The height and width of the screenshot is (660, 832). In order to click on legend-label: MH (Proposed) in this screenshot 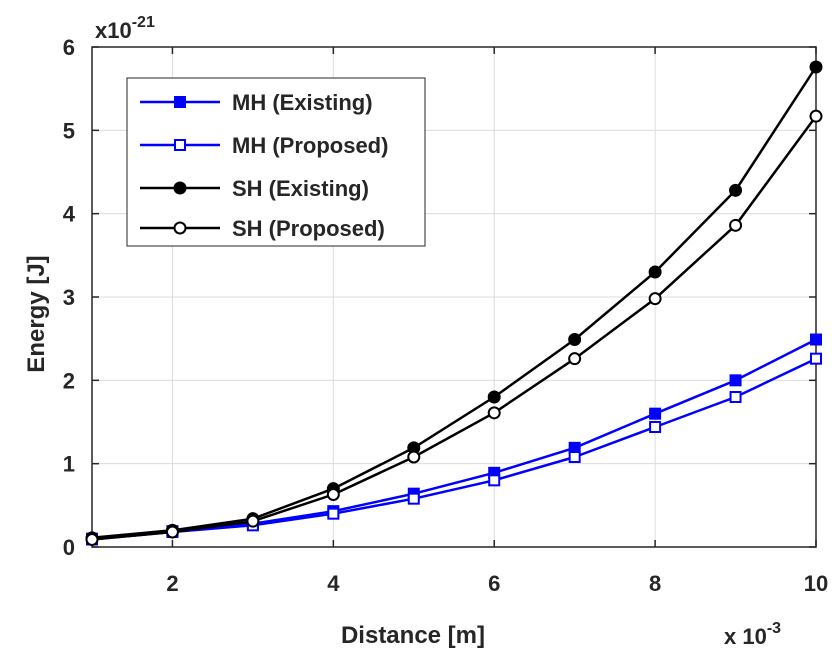, I will do `click(310, 145)`.